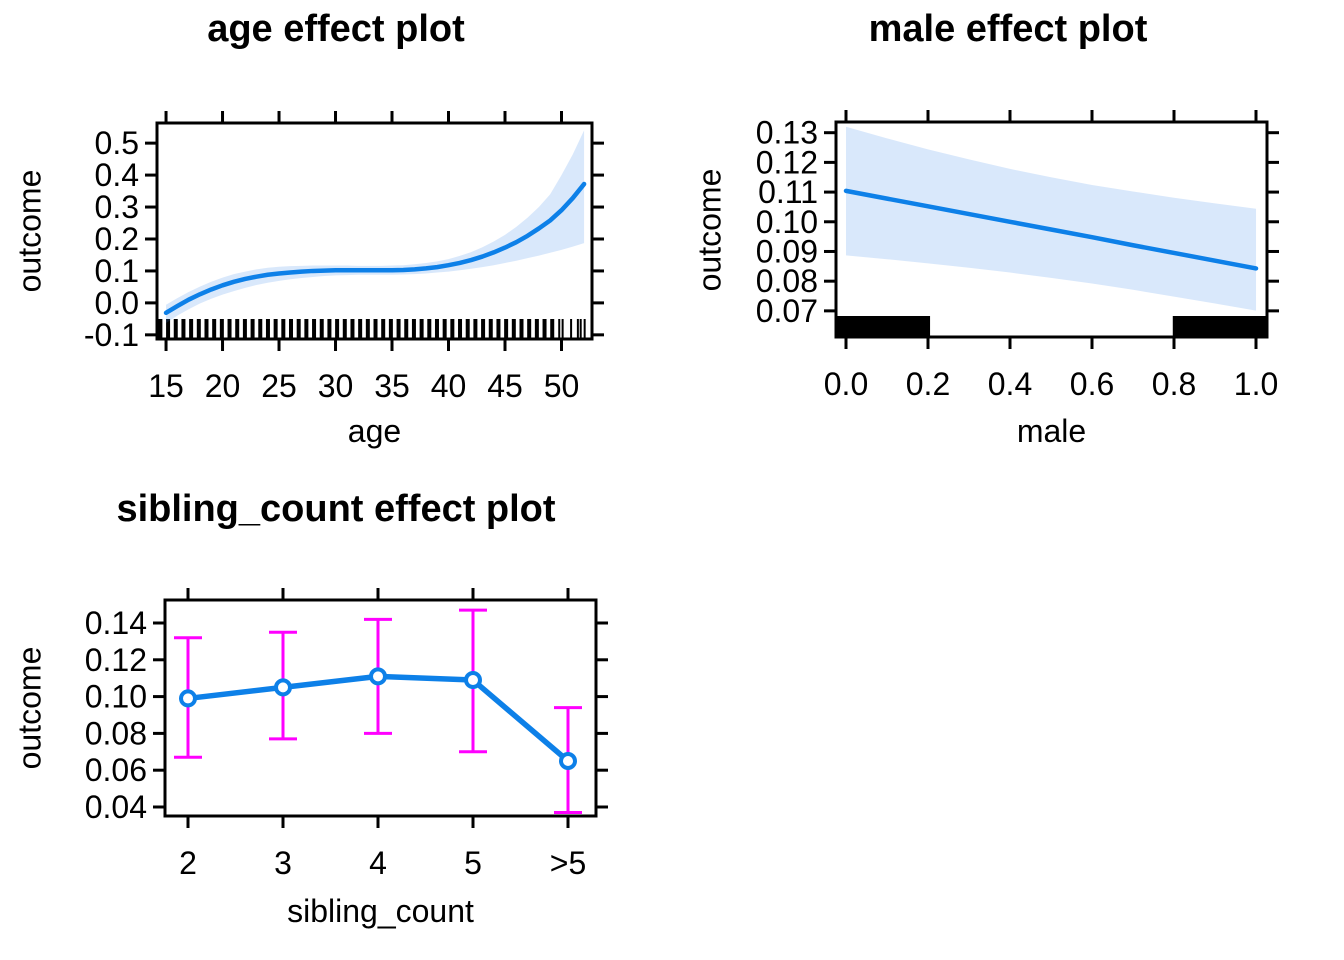 This screenshot has height=960, width=1344. What do you see at coordinates (449, 386) in the screenshot?
I see `svg-text: 40` at bounding box center [449, 386].